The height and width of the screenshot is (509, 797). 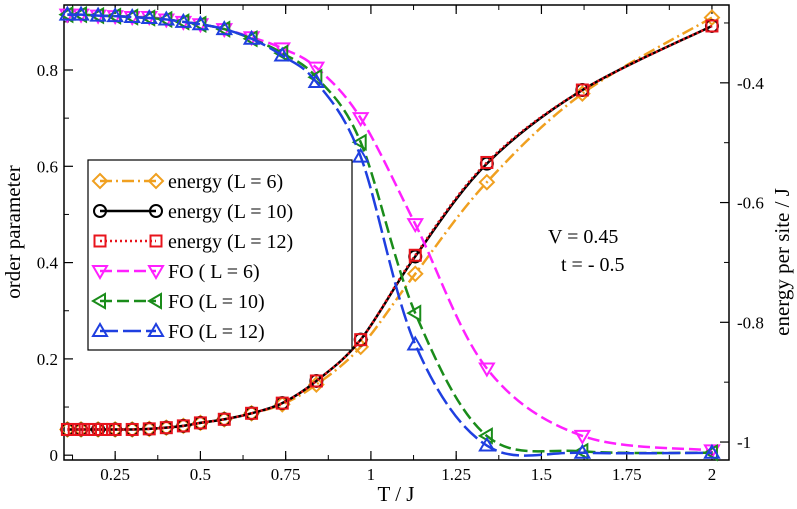 I want to click on y-right-tick-label: -0.6, so click(x=750, y=203).